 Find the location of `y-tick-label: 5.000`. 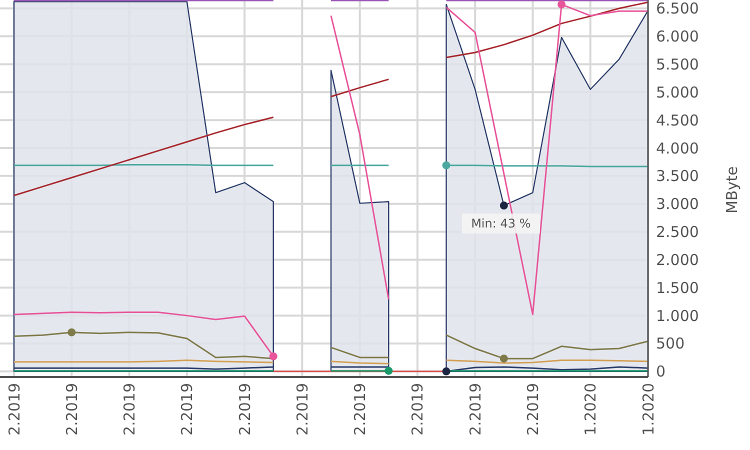

y-tick-label: 5.000 is located at coordinates (677, 92).